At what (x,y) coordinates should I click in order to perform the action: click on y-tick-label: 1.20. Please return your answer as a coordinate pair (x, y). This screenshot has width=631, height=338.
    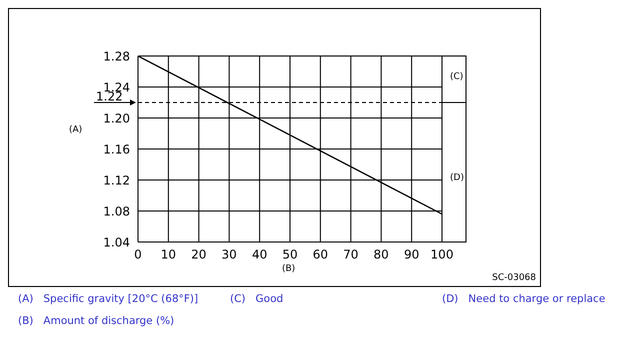
    Looking at the image, I should click on (116, 118).